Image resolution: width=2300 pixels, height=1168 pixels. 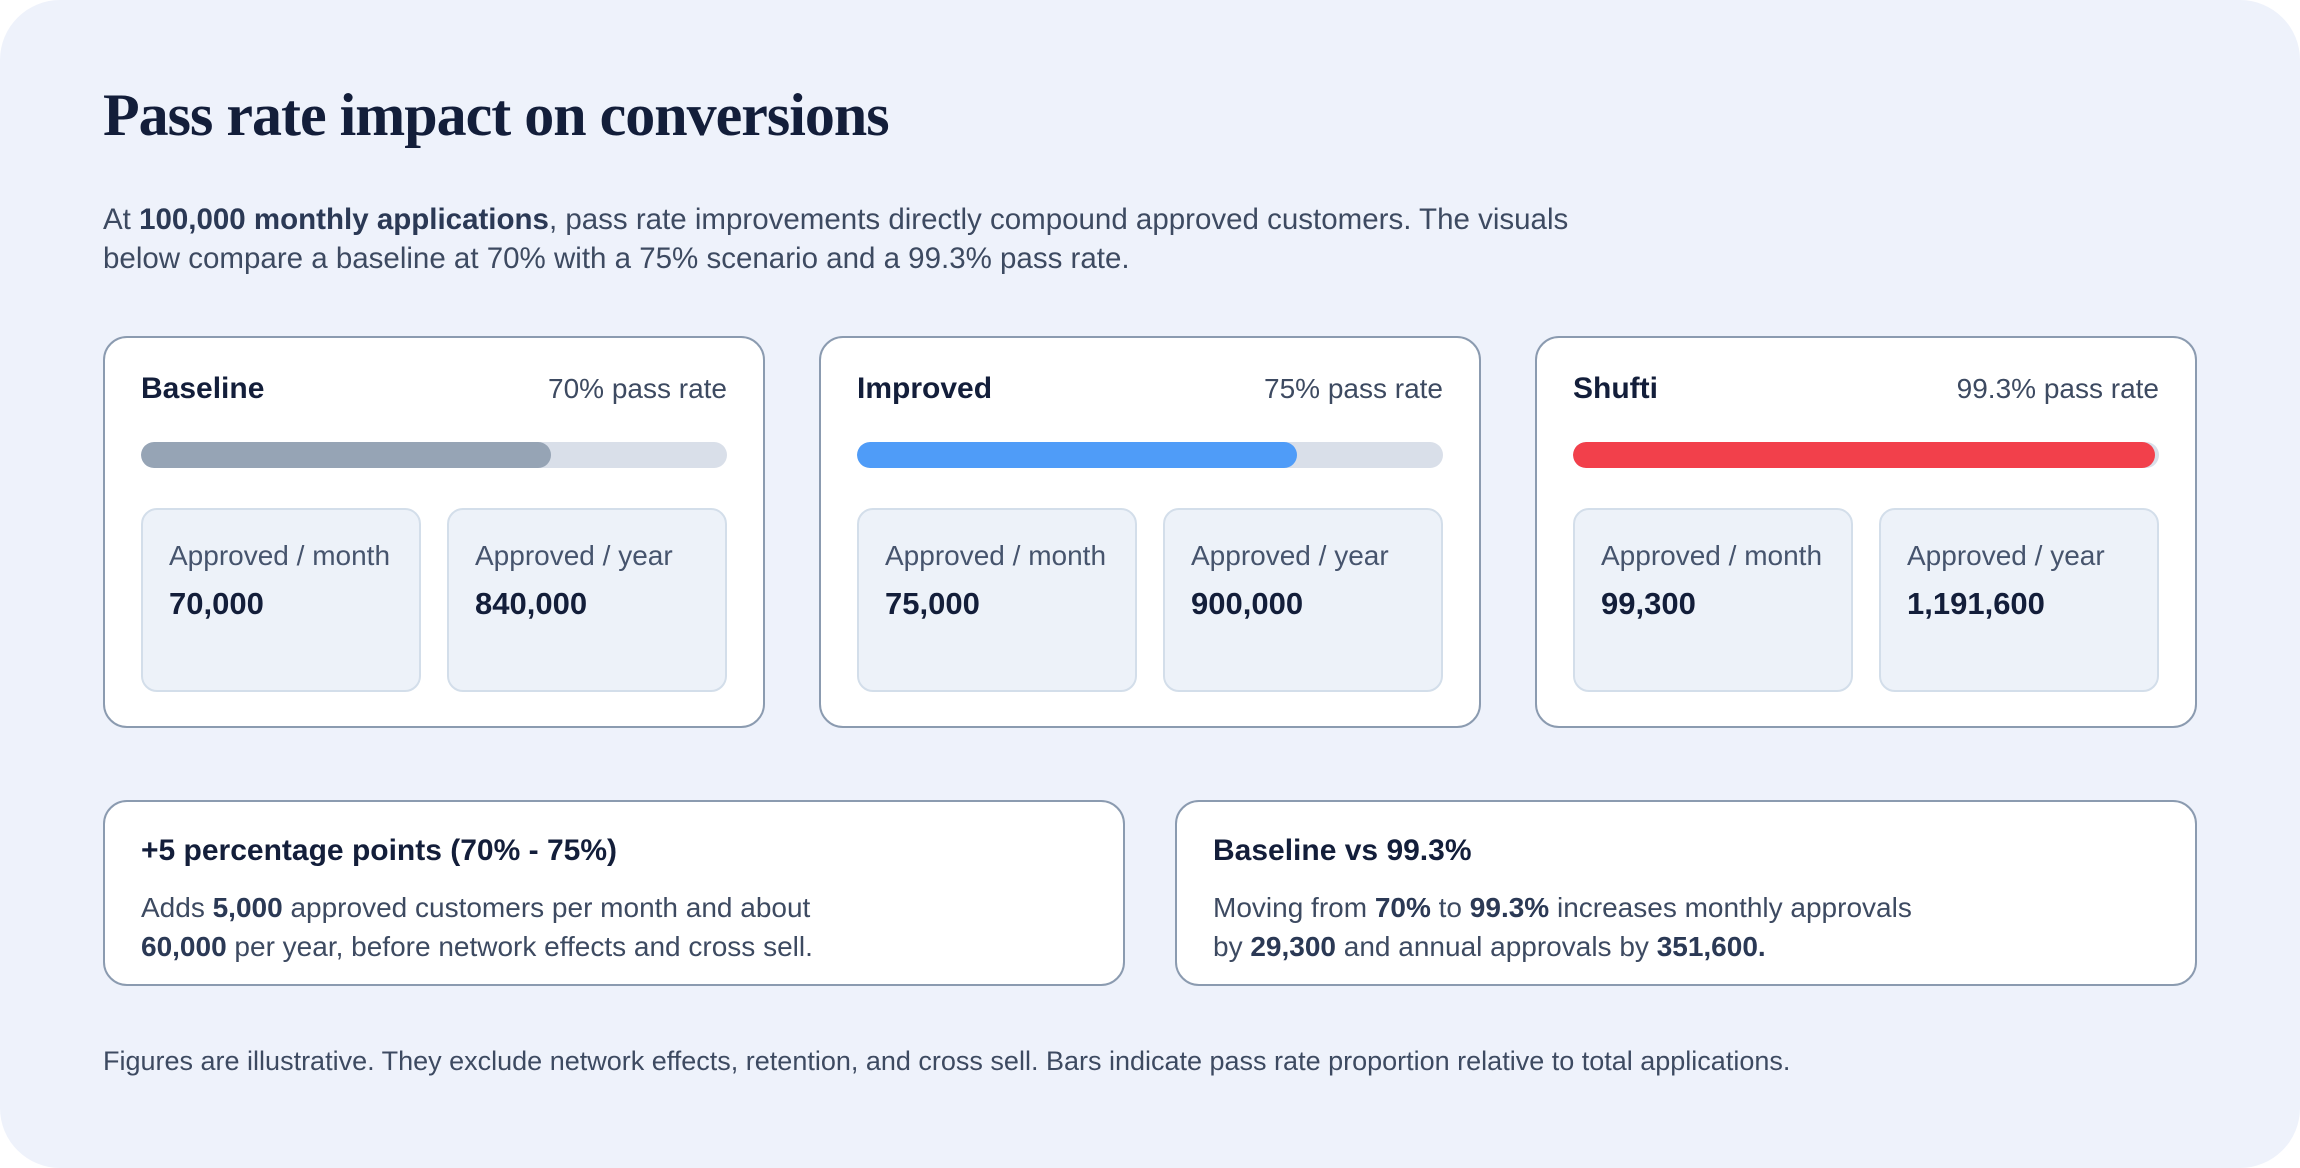 What do you see at coordinates (531, 603) in the screenshot?
I see `stat-value: 840,000` at bounding box center [531, 603].